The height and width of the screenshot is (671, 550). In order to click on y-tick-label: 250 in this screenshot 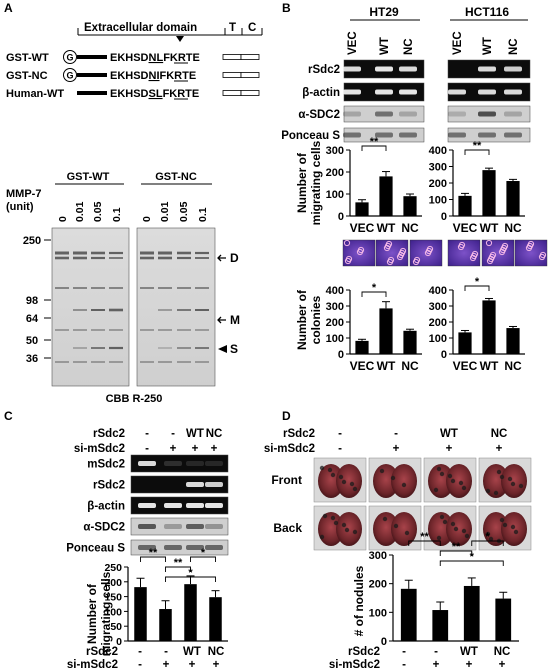, I will do `click(113, 568)`.